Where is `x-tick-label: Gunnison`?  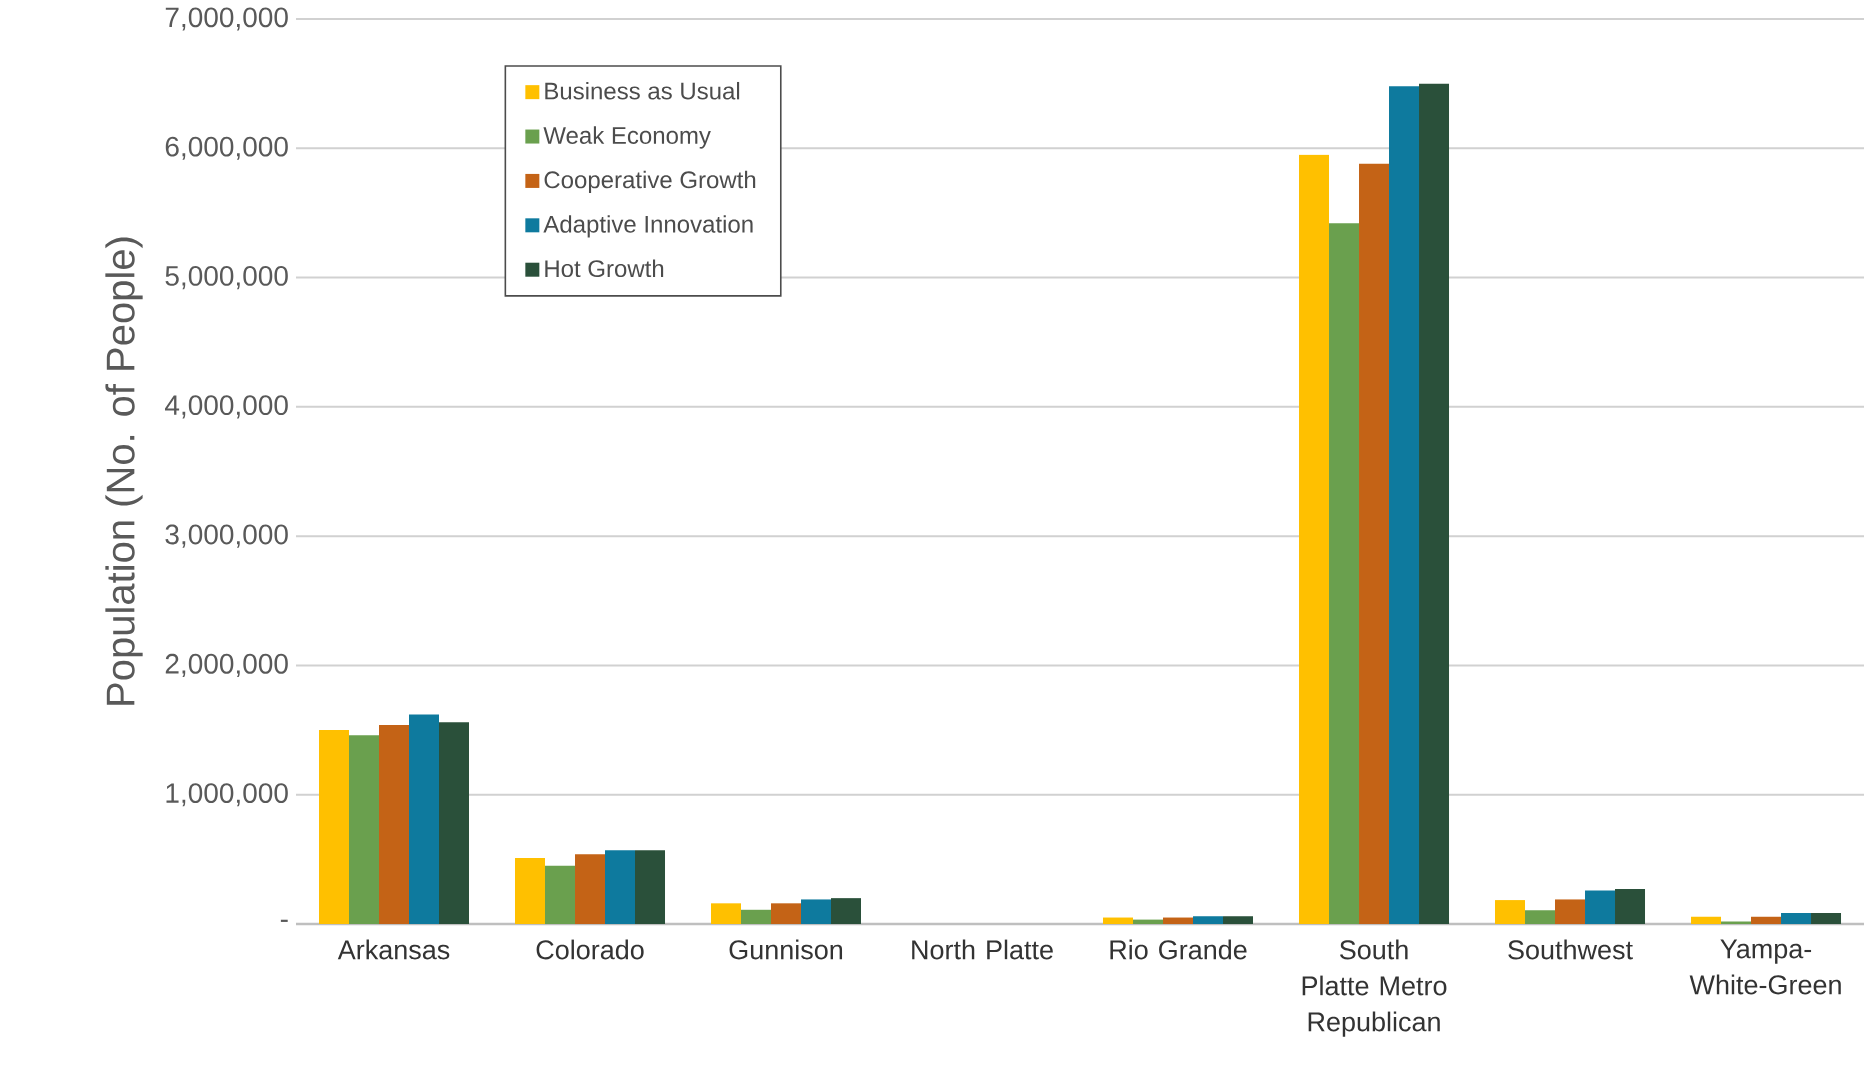 x-tick-label: Gunnison is located at coordinates (786, 949).